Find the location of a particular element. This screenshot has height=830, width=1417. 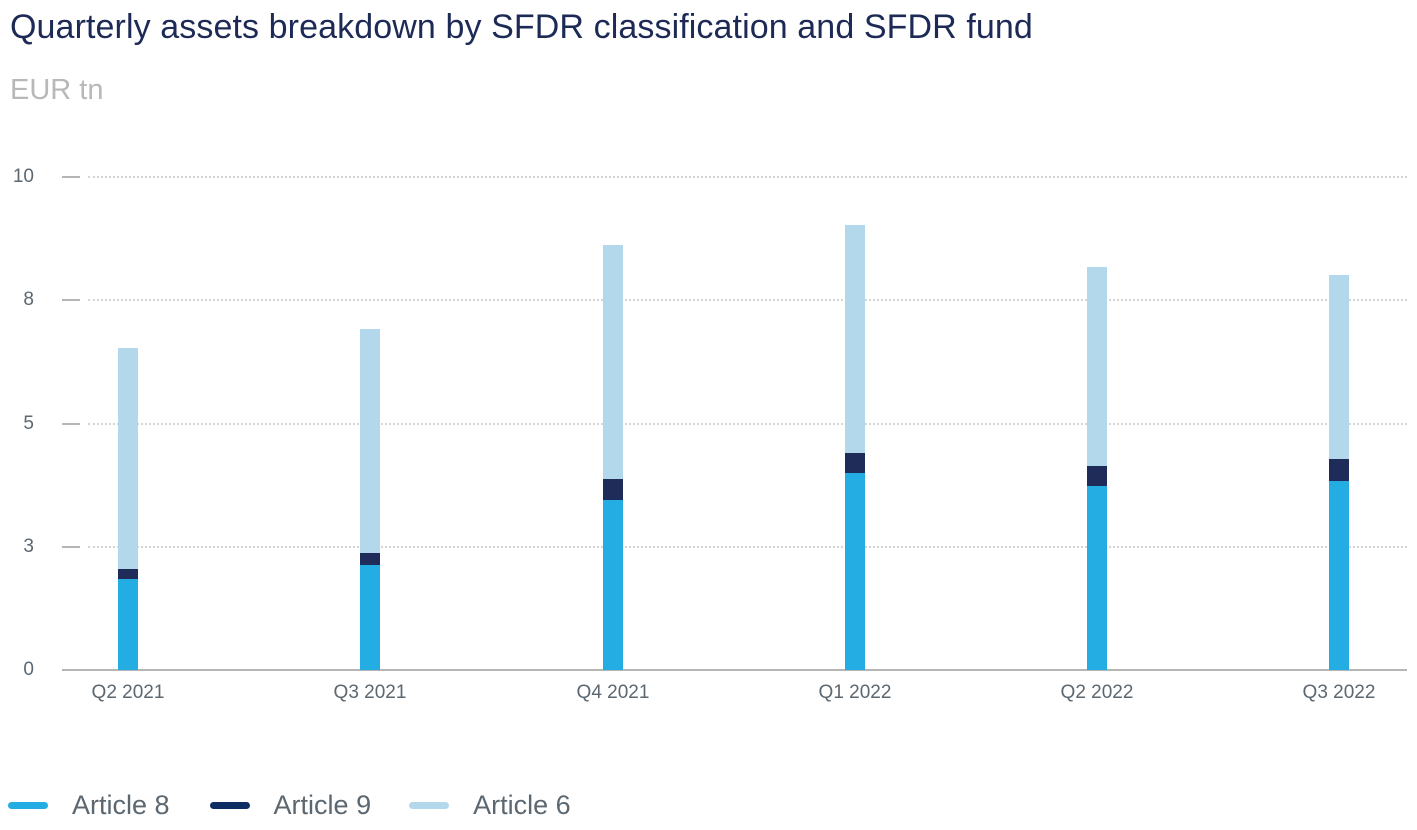

x-axis-line is located at coordinates (734, 670).